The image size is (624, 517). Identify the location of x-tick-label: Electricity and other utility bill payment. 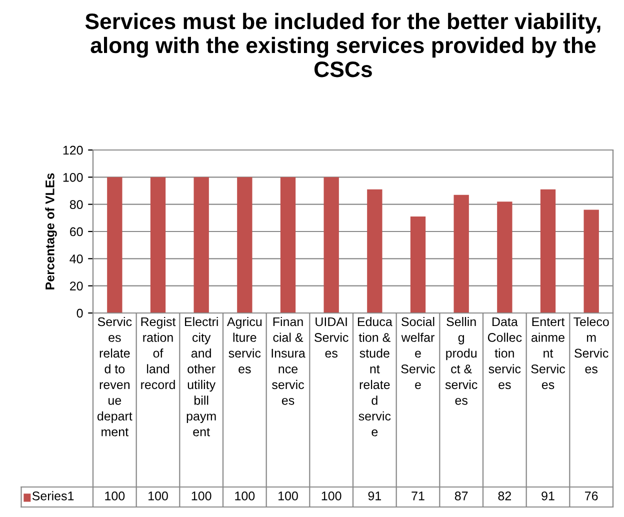
(201, 376).